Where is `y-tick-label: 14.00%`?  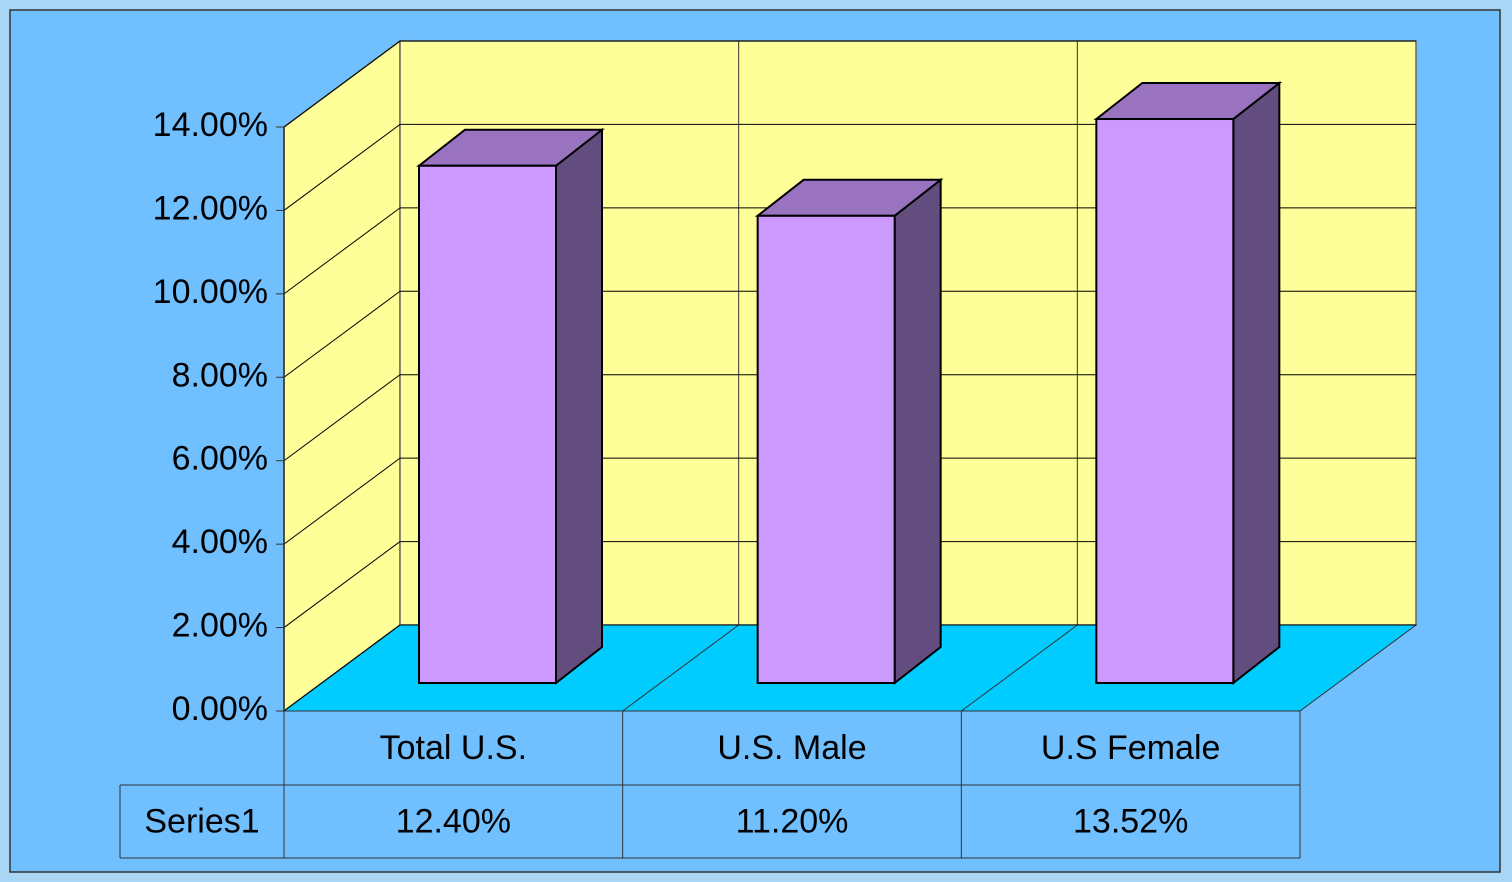
y-tick-label: 14.00% is located at coordinates (210, 125).